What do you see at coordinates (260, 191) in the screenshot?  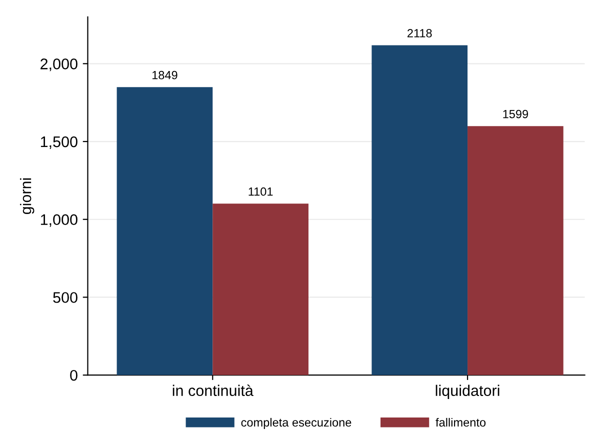 I see `data-label: 1101` at bounding box center [260, 191].